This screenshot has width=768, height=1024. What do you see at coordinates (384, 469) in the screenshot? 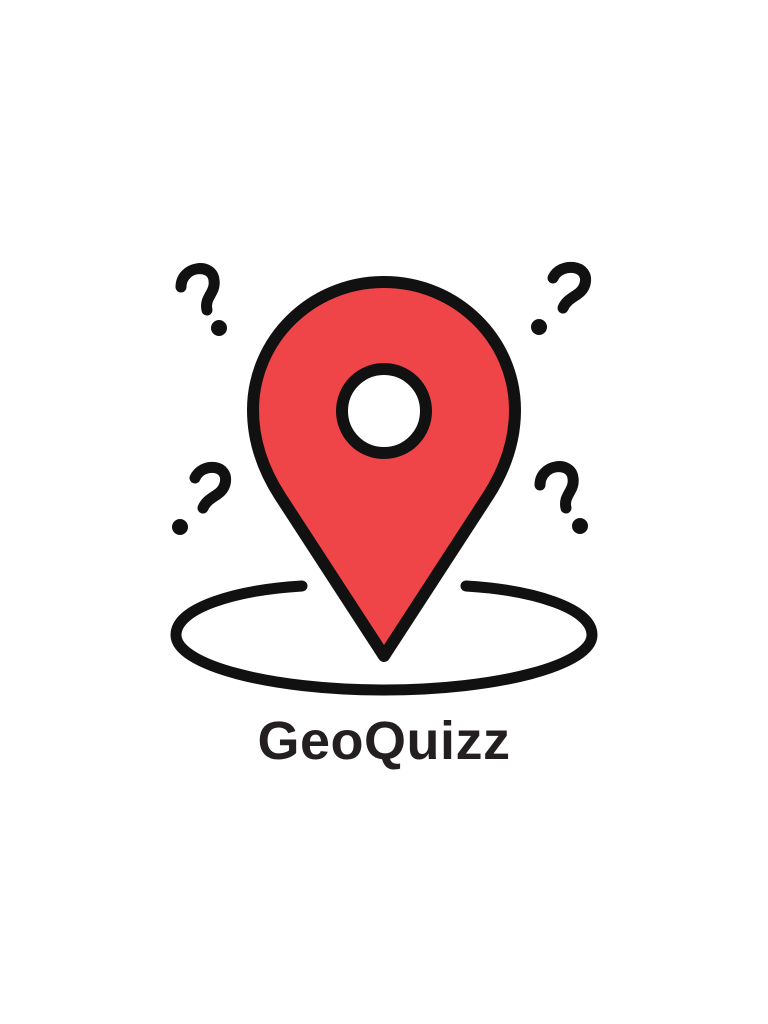
I see `map-pin-icon` at bounding box center [384, 469].